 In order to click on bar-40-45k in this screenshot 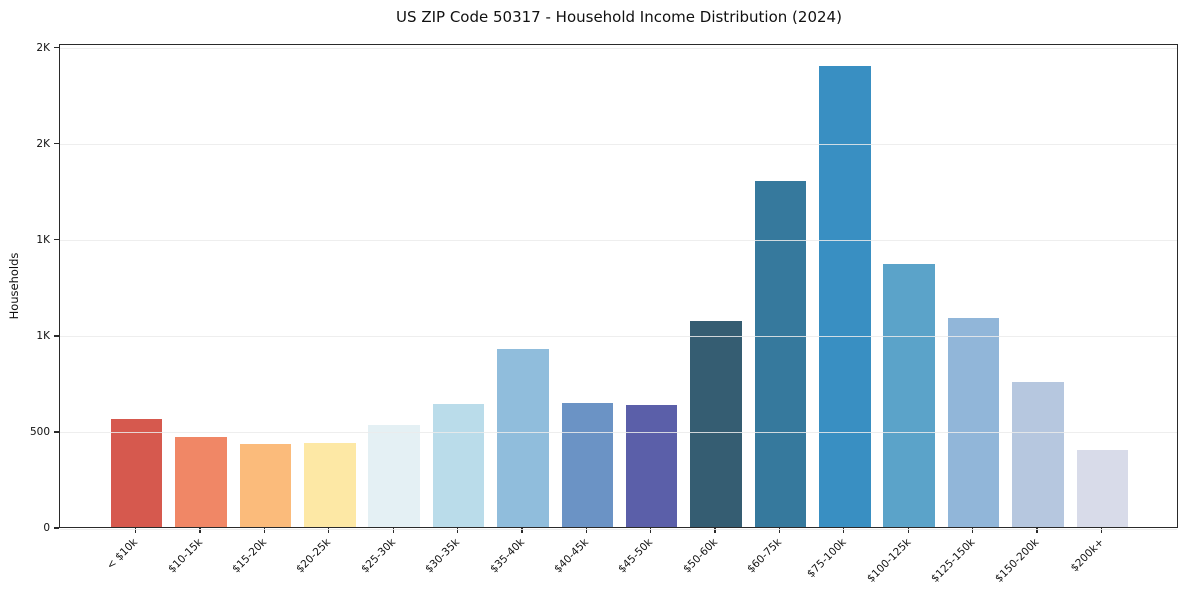, I will do `click(587, 465)`.